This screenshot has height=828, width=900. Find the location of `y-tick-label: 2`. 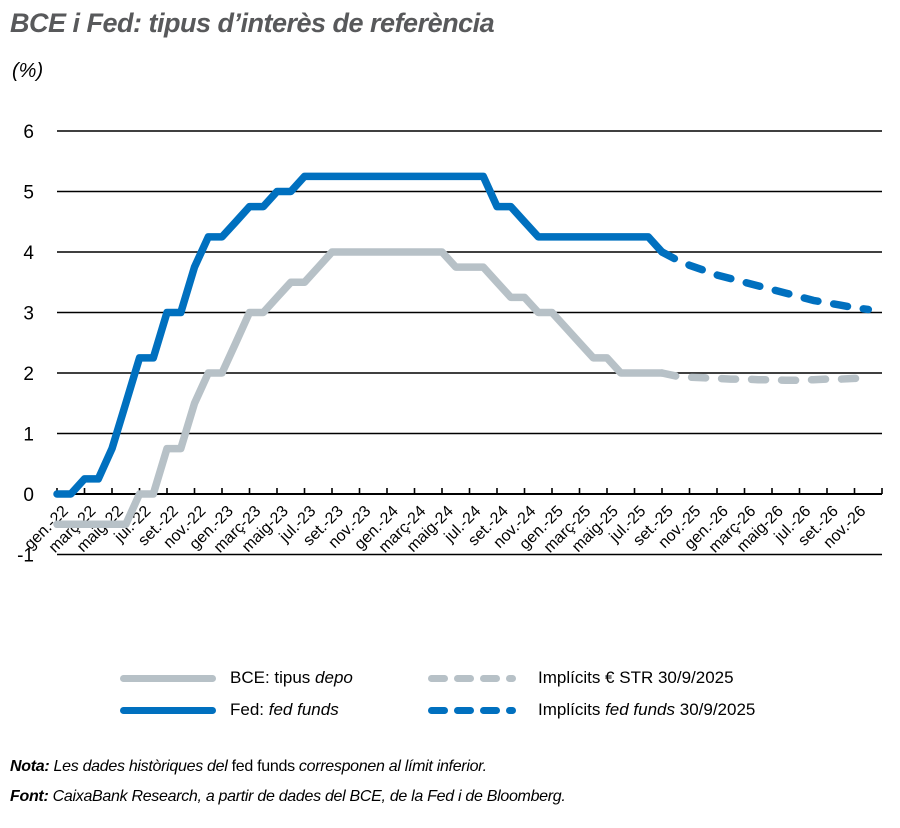

y-tick-label: 2 is located at coordinates (28, 374).